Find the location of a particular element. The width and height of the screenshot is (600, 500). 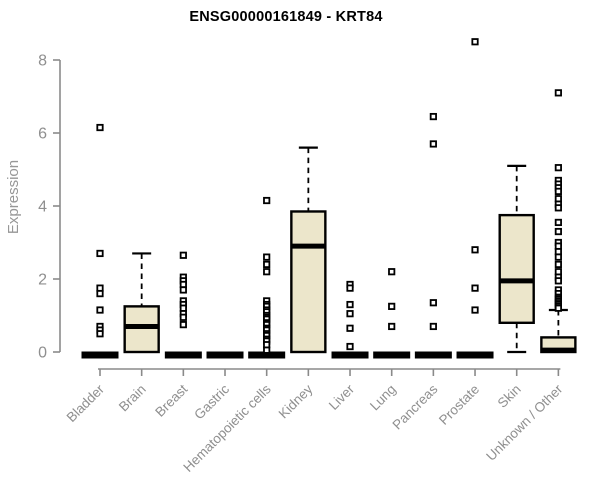

box-group-pancreas is located at coordinates (433, 235).